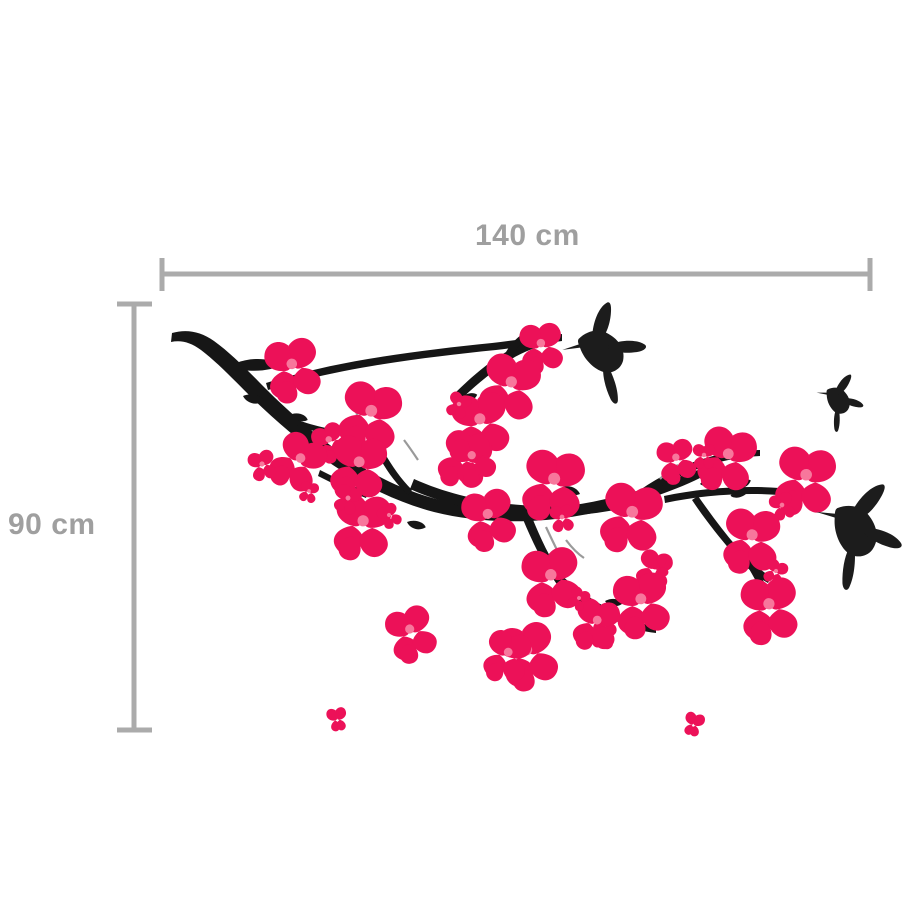 This screenshot has width=904, height=904. I want to click on height-dimension-label: 90 cm, so click(52, 524).